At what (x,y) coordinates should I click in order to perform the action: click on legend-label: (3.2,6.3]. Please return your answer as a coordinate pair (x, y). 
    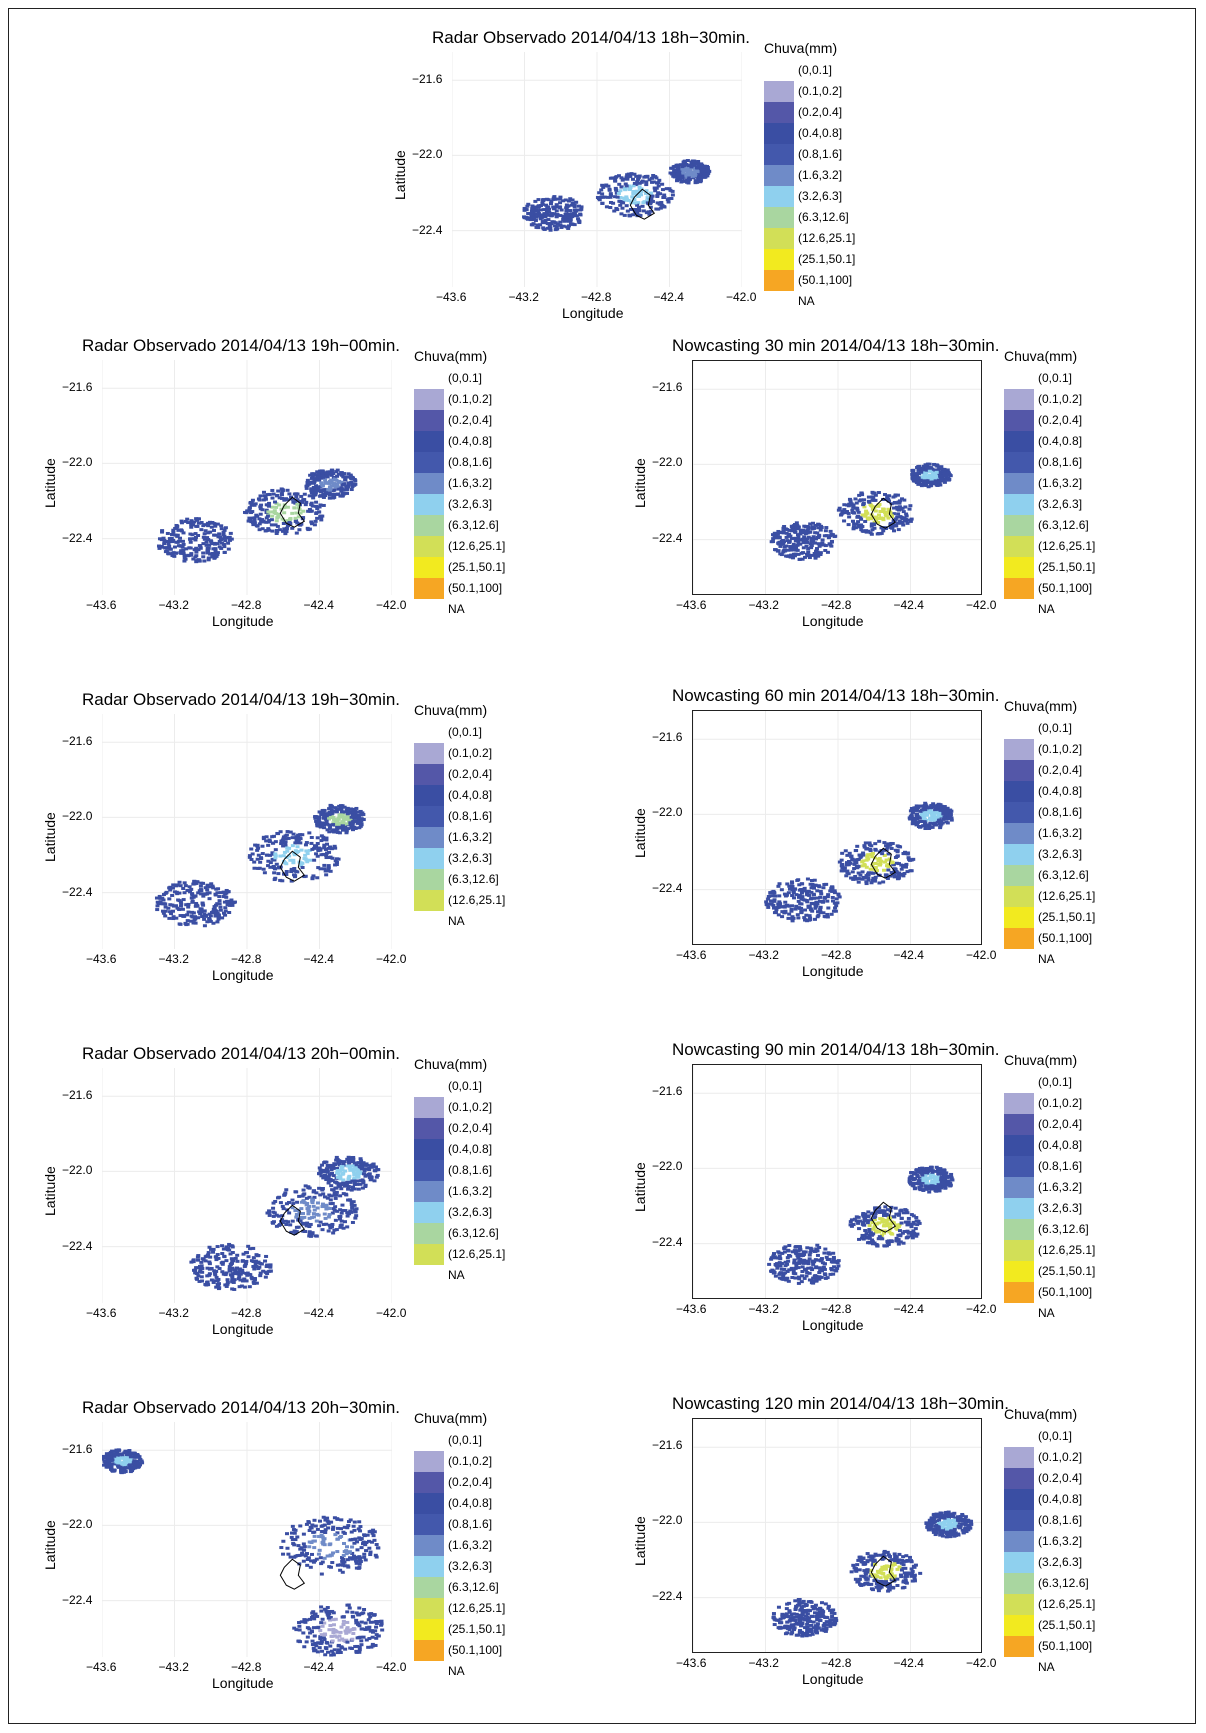
    Looking at the image, I should click on (470, 858).